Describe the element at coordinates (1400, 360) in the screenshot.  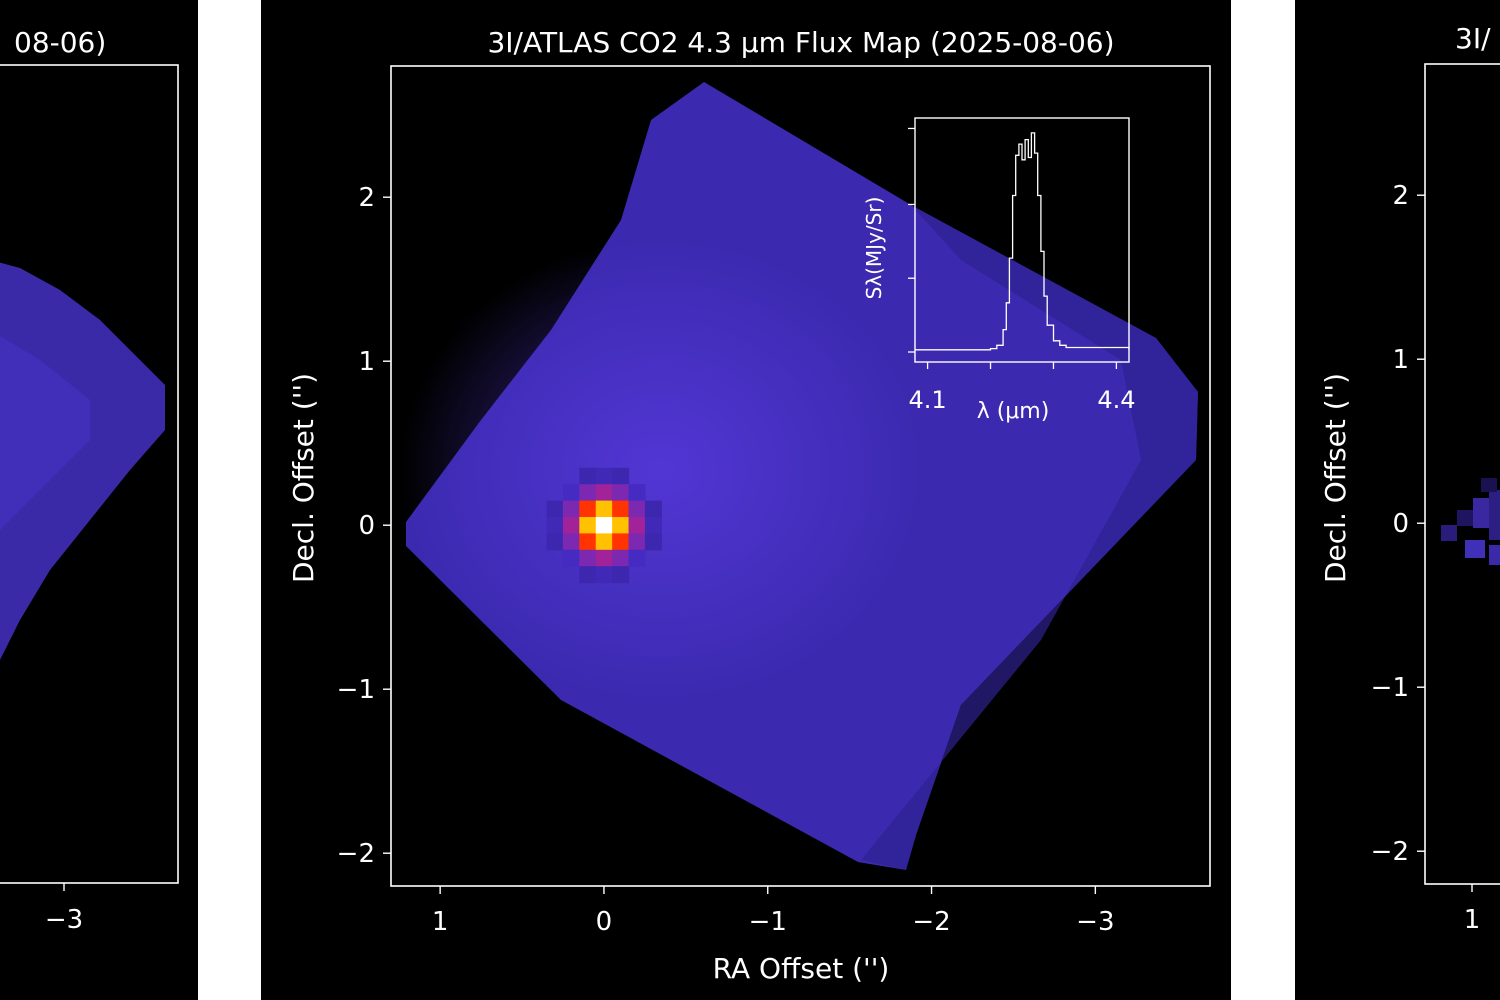
I see `right-ytick-label-1: 1` at that location.